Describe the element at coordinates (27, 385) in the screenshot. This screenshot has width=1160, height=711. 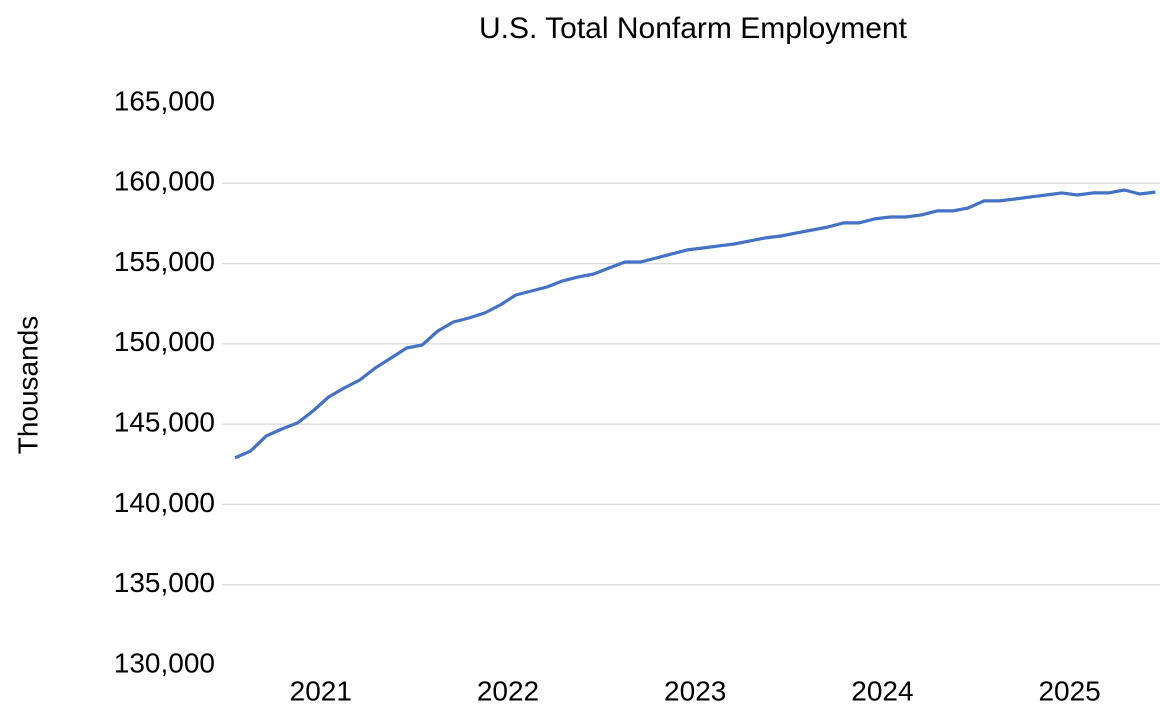
I see `y-axis-label: Thousands` at that location.